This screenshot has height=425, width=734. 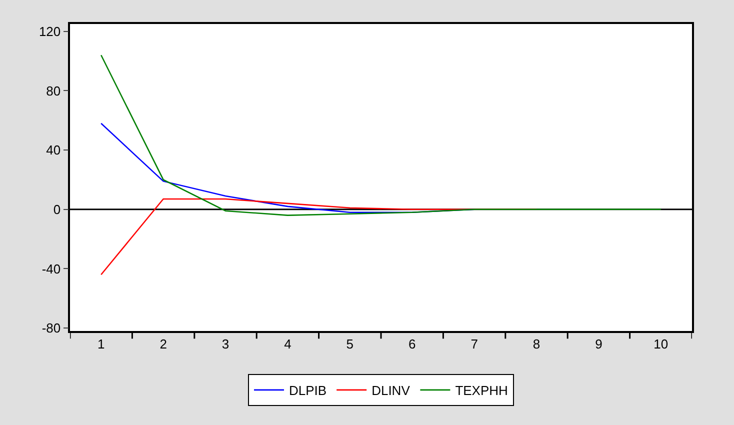 I want to click on y-tick-label: 0, so click(x=57, y=209).